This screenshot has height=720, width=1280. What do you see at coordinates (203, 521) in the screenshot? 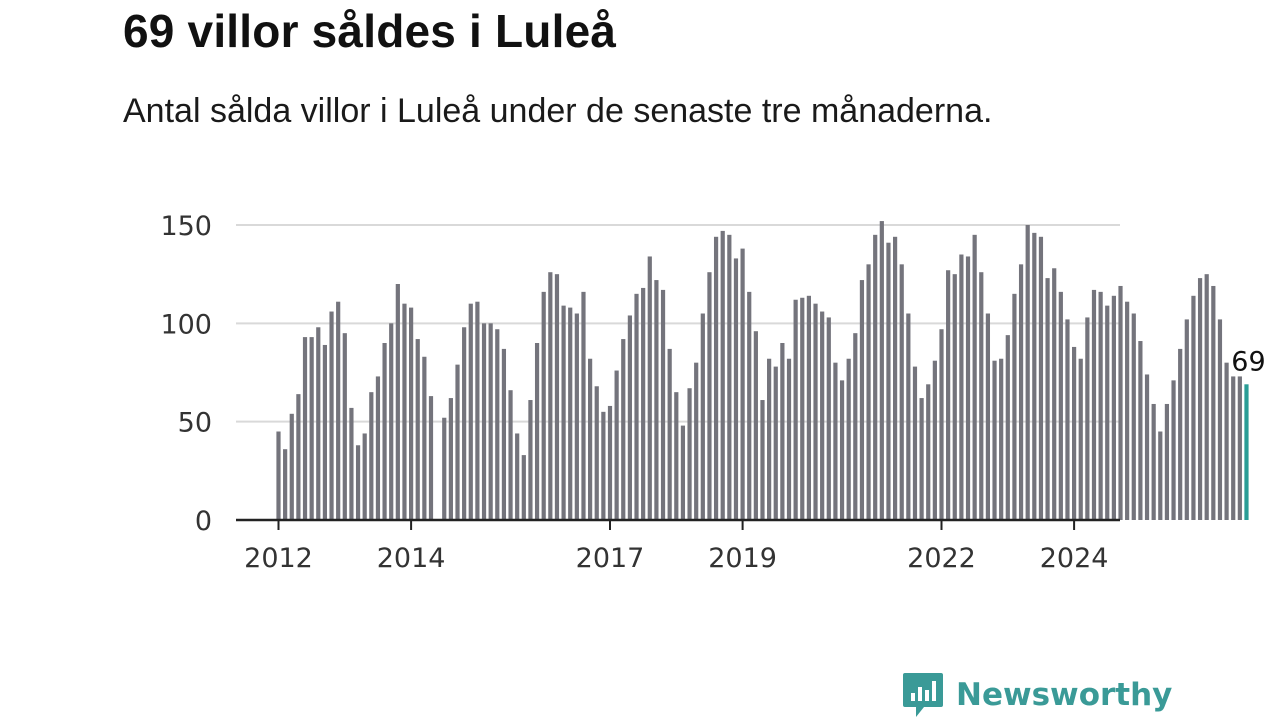
I see `y-tick-label: 0` at bounding box center [203, 521].